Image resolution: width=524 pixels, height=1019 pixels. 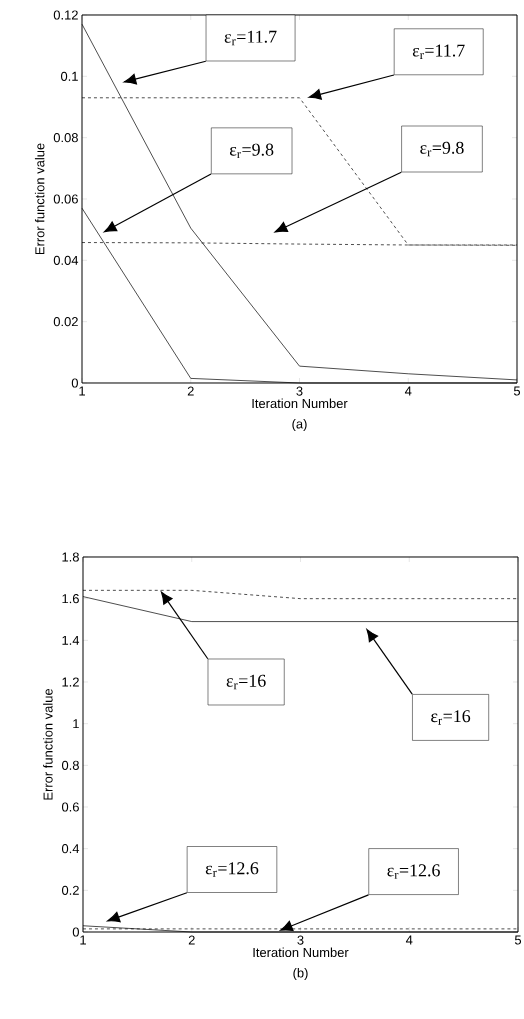 I want to click on text: (b), so click(x=300, y=974).